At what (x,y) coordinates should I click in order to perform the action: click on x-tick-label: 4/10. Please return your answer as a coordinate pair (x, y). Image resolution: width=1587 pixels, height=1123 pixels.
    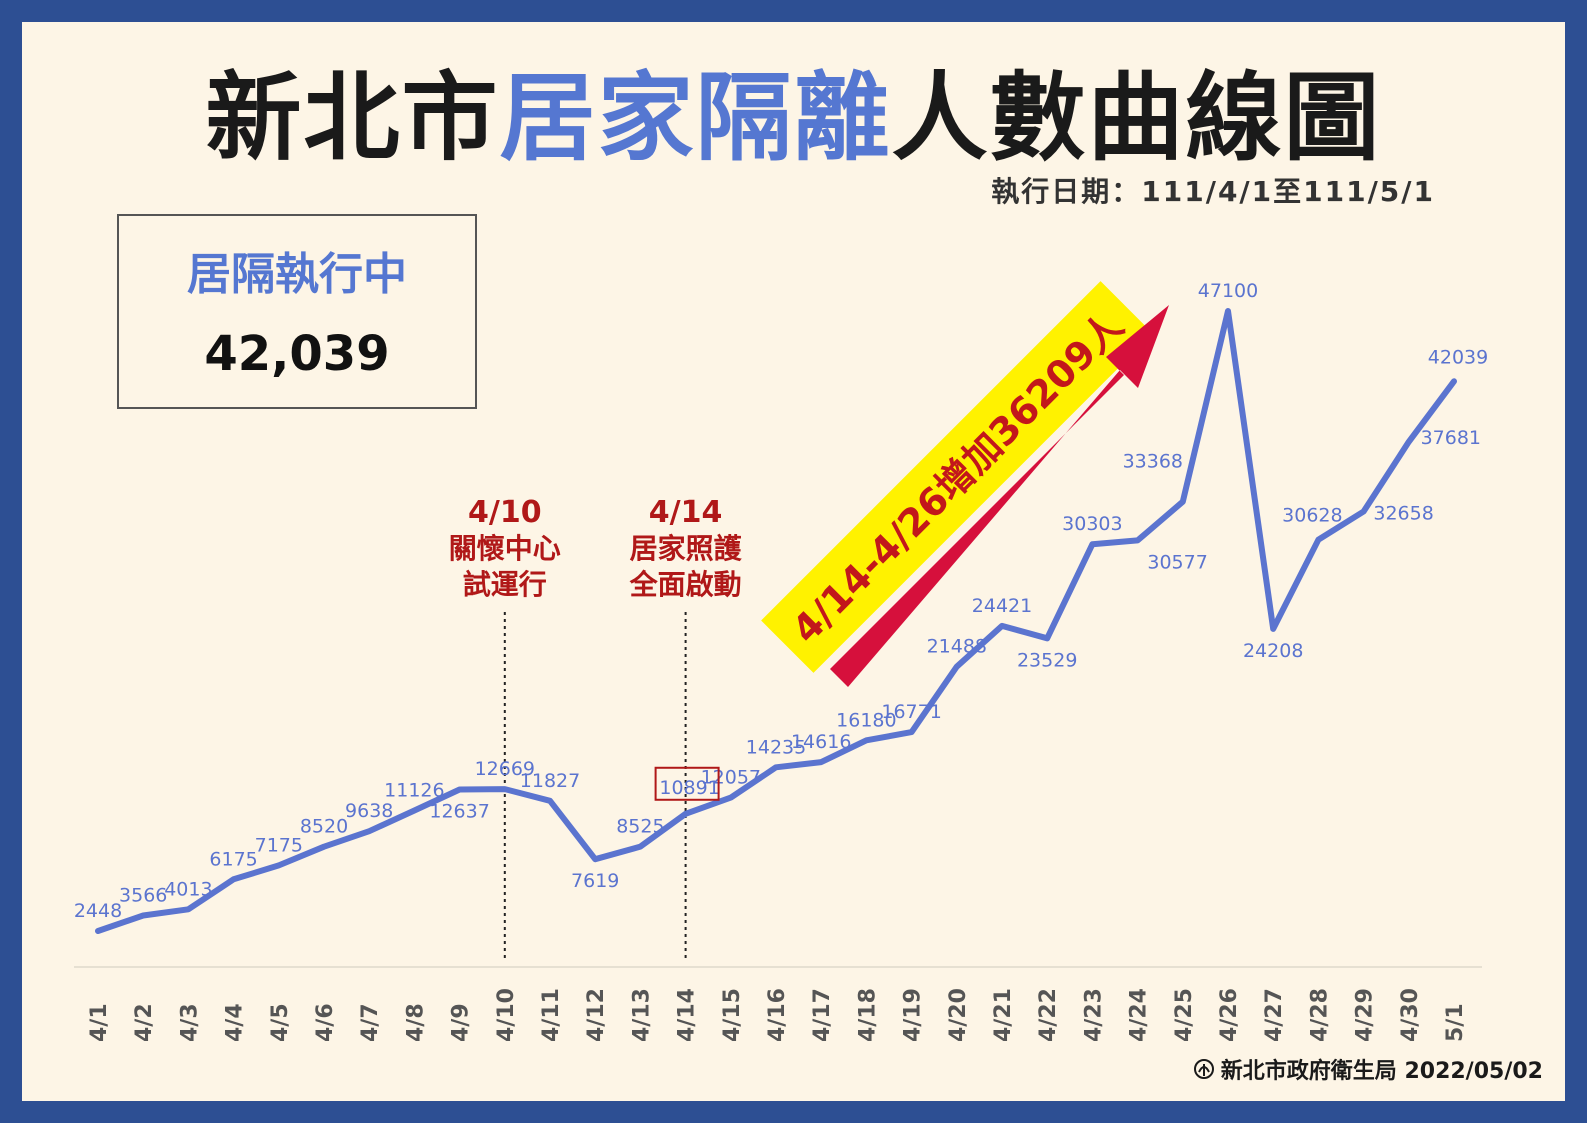
    Looking at the image, I should click on (506, 1015).